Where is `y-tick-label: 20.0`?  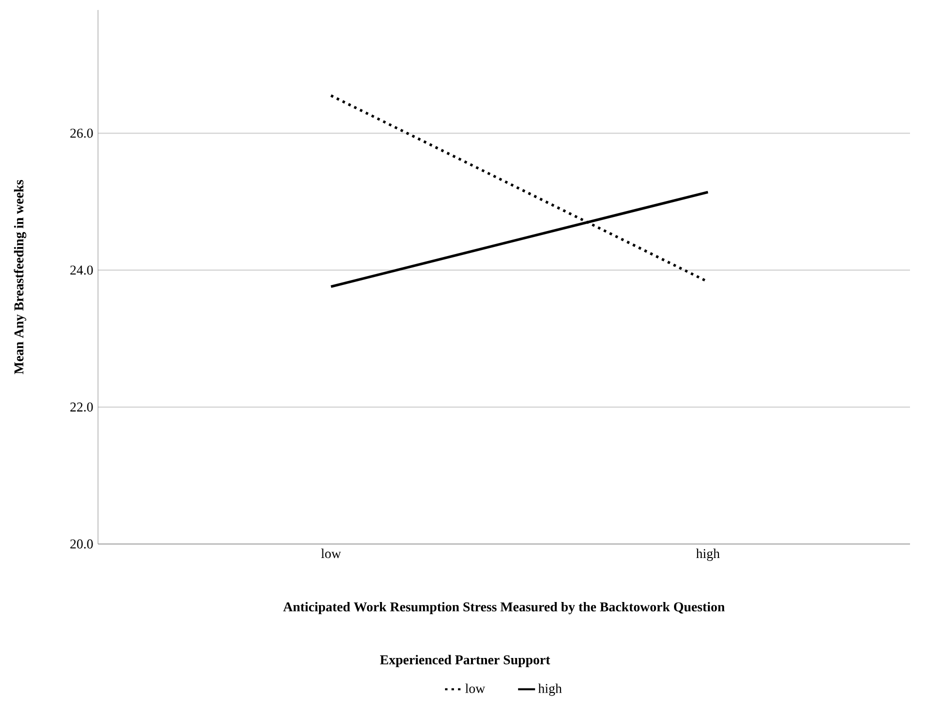 y-tick-label: 20.0 is located at coordinates (81, 544).